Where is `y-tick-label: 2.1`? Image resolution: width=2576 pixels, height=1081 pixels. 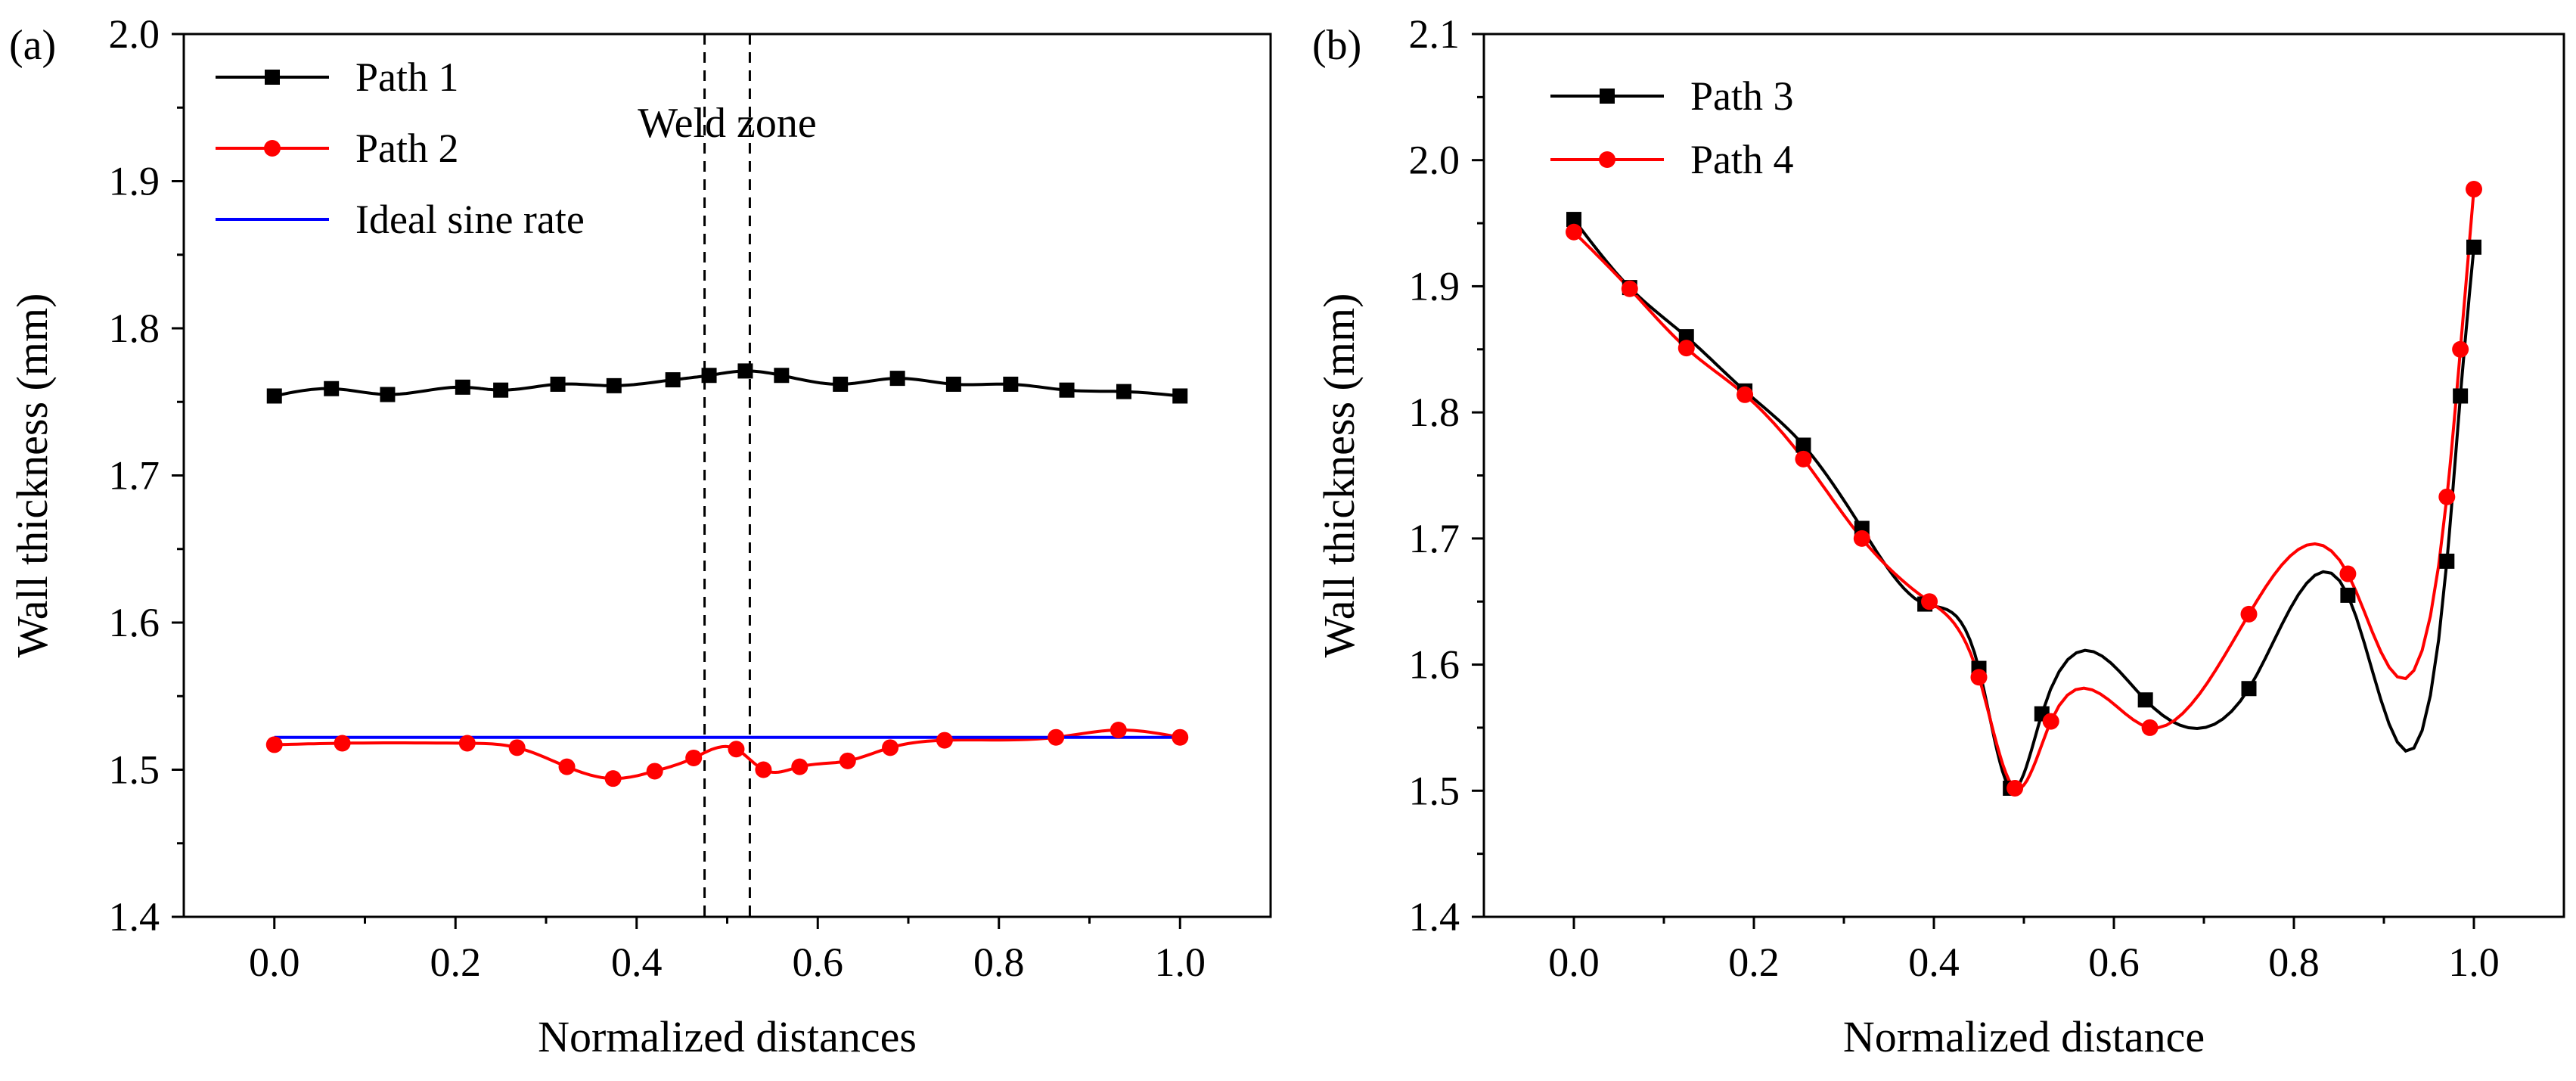
y-tick-label: 2.1 is located at coordinates (1434, 34).